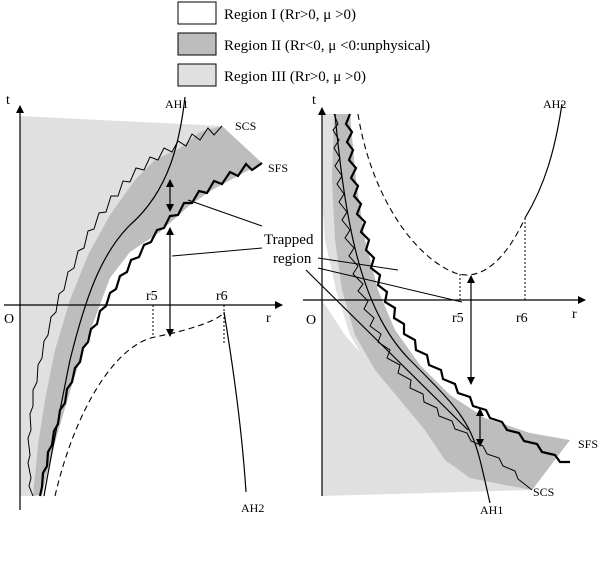 This screenshot has width=599, height=573. I want to click on right-r5-label: r5, so click(458, 318).